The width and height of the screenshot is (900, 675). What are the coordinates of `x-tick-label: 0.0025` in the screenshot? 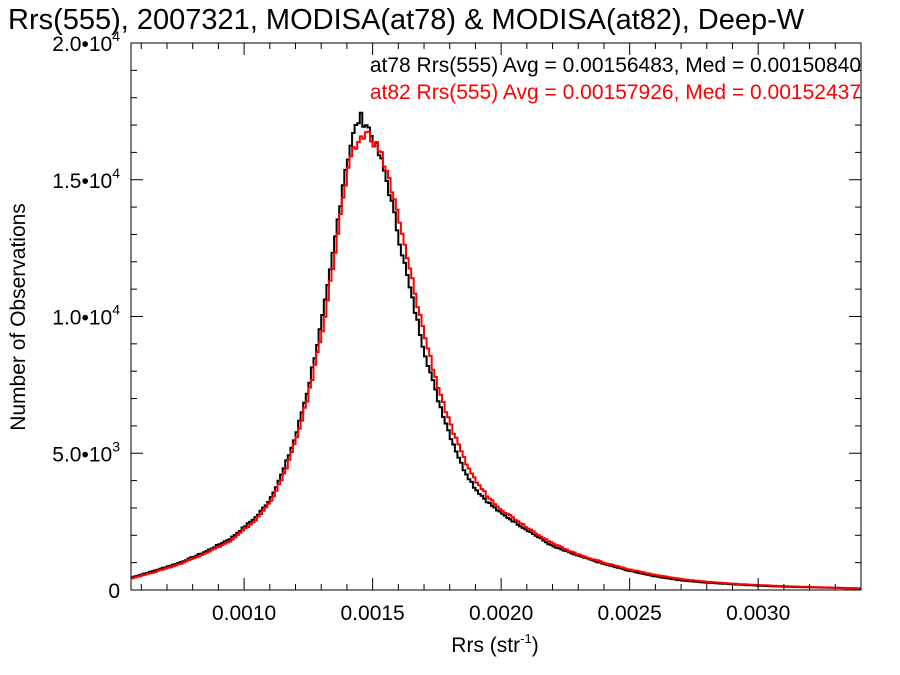 It's located at (630, 613).